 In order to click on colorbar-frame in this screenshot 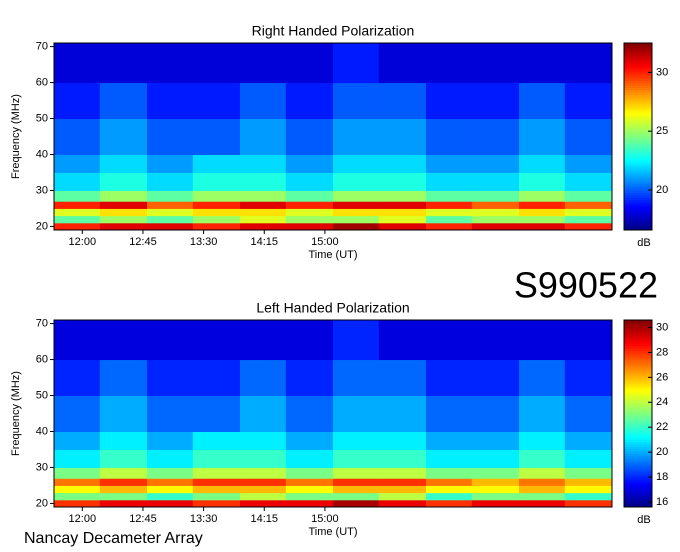, I will do `click(638, 413)`.